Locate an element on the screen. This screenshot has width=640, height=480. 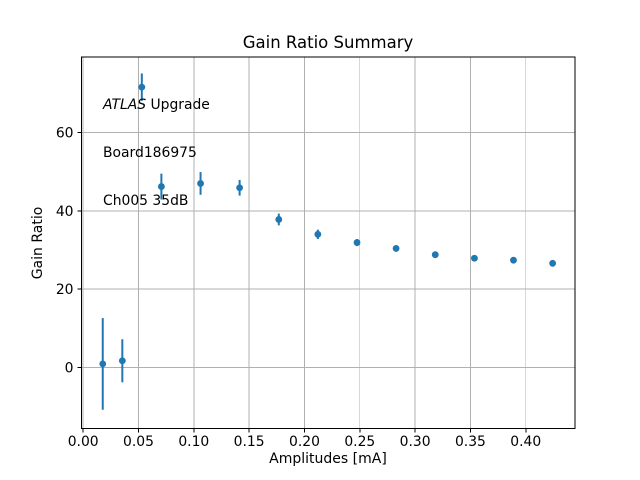
annotation-block: ATLAS Upgrade Board186975 Ch005 35dB is located at coordinates (156, 153).